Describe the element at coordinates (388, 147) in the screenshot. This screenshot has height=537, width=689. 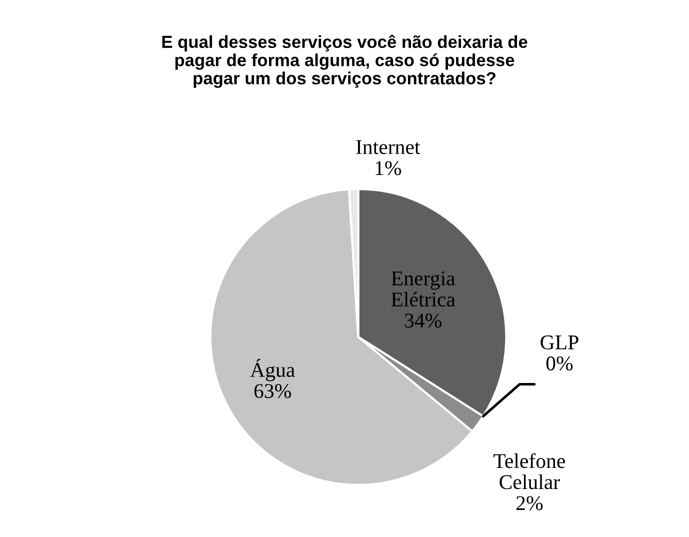
I see `slice-label: Internet` at that location.